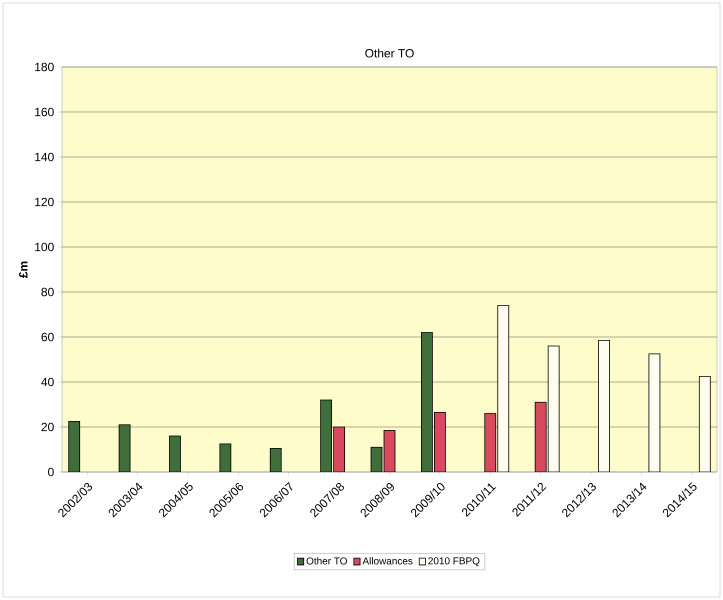  Describe the element at coordinates (44, 112) in the screenshot. I see `y-tick-label: 160` at that location.